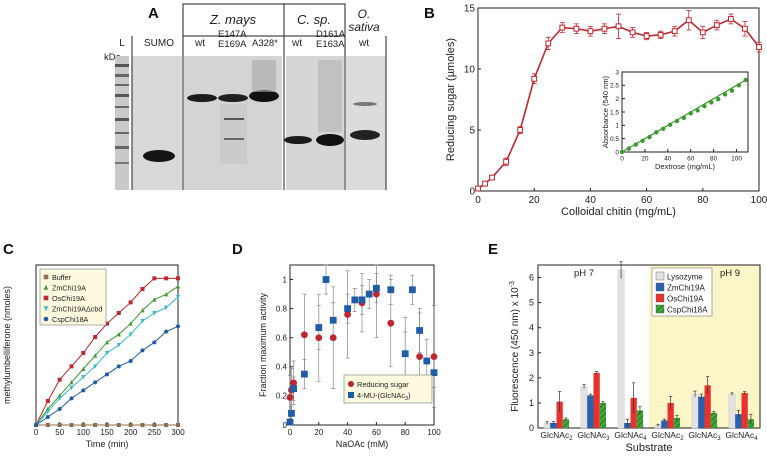  I want to click on y-tick-label: 3, so click(531, 353).